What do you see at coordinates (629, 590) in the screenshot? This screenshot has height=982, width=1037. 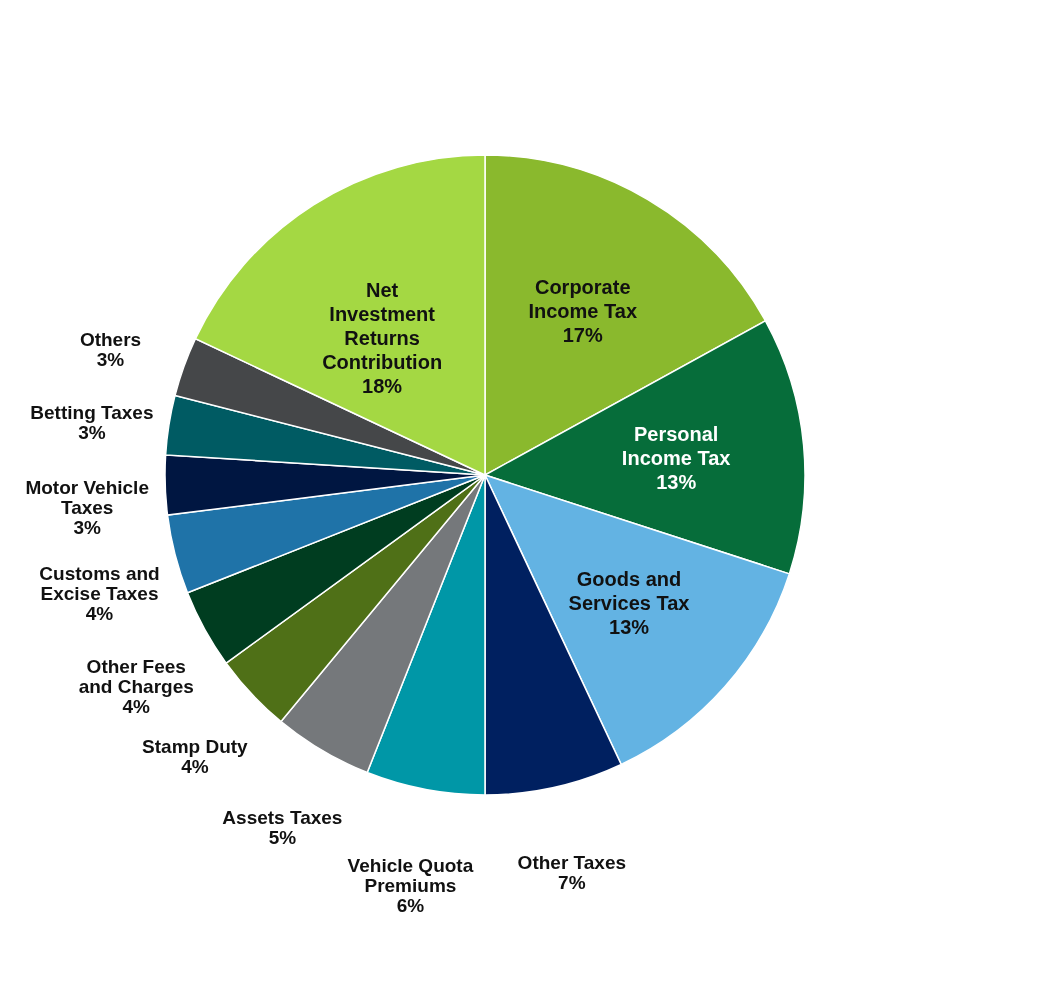 I see `slice-label: Goods and Services Tax` at bounding box center [629, 590].